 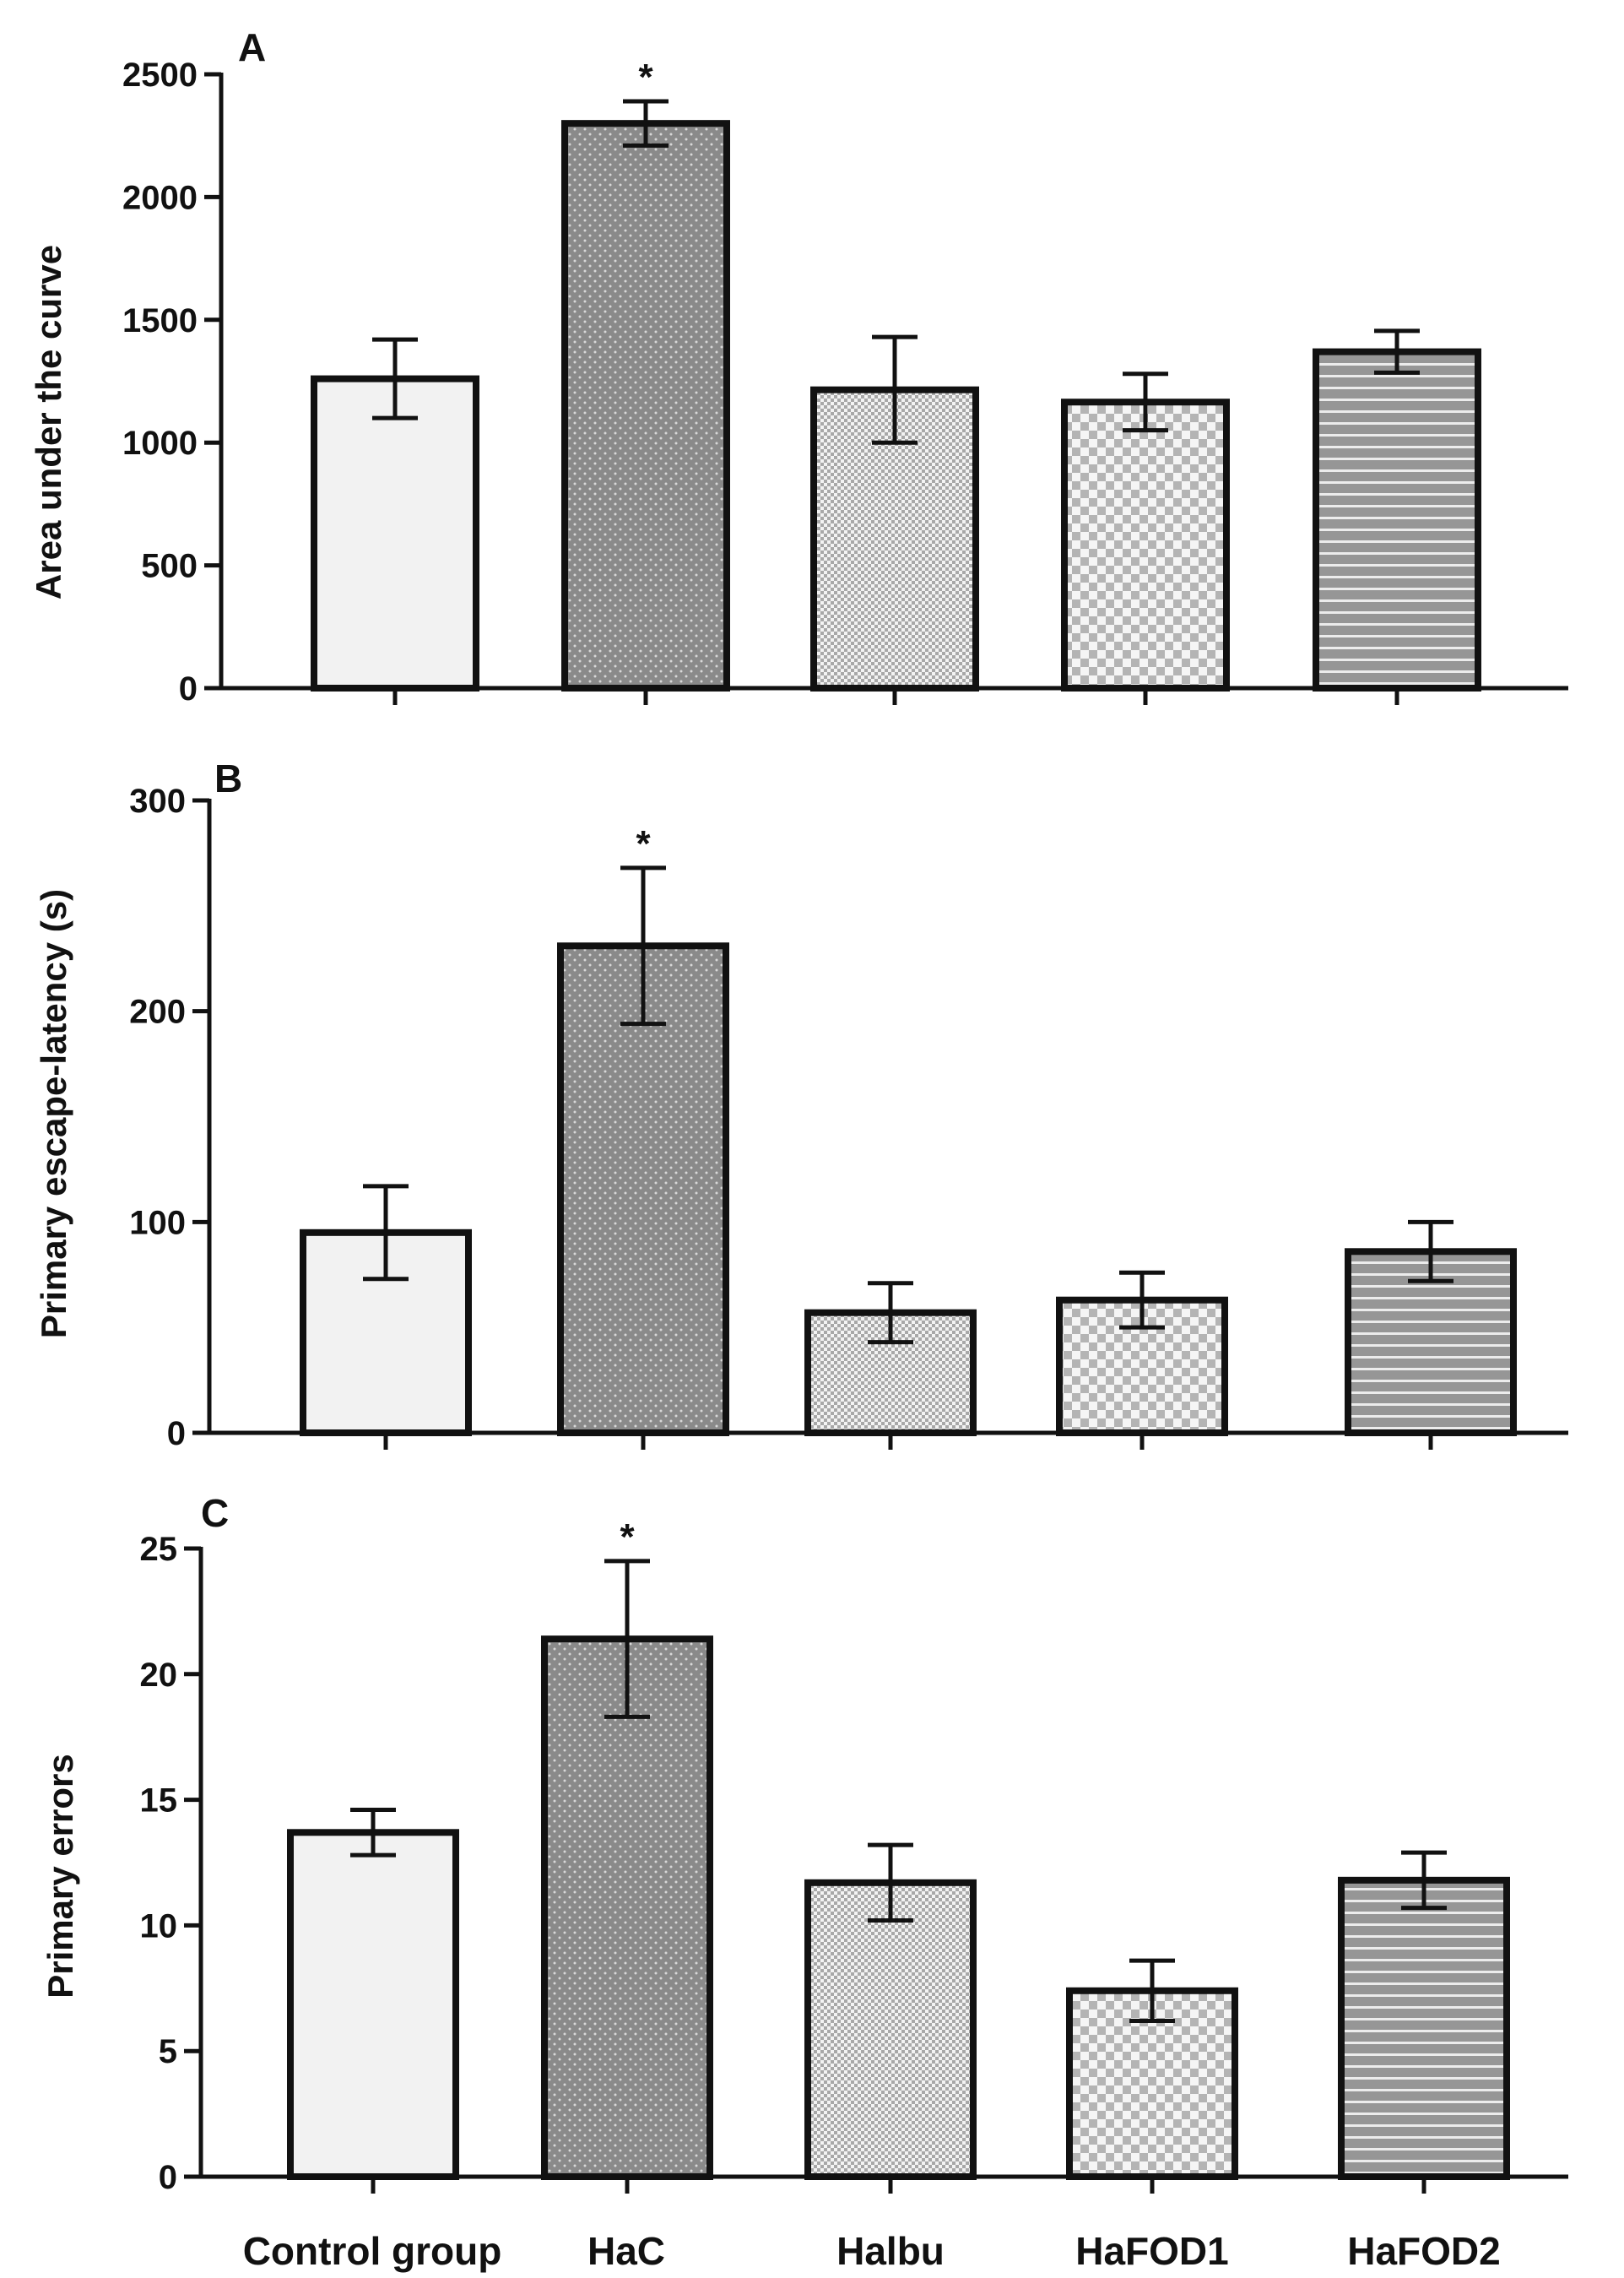 What do you see at coordinates (626, 2251) in the screenshot?
I see `category-label-hac: HaC` at bounding box center [626, 2251].